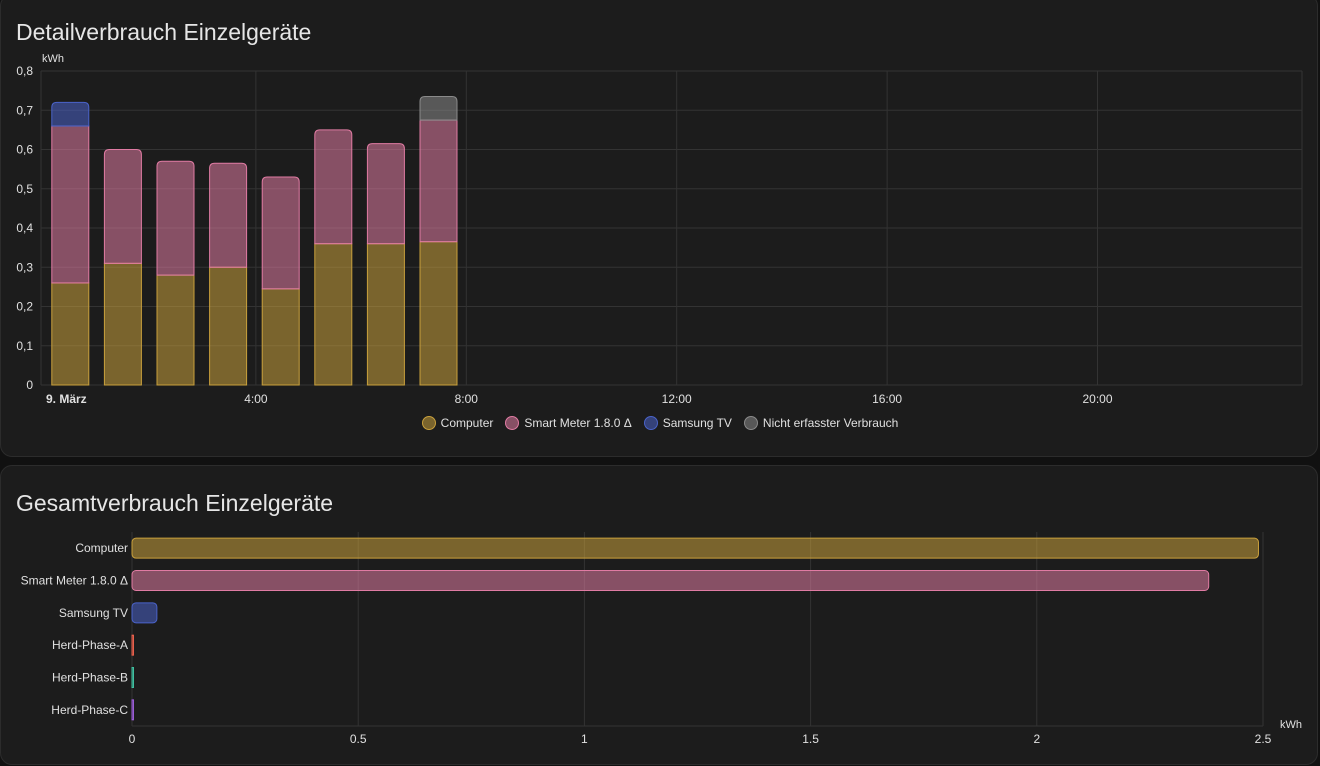  I want to click on category-label: Herd-Phase-A, so click(90, 645).